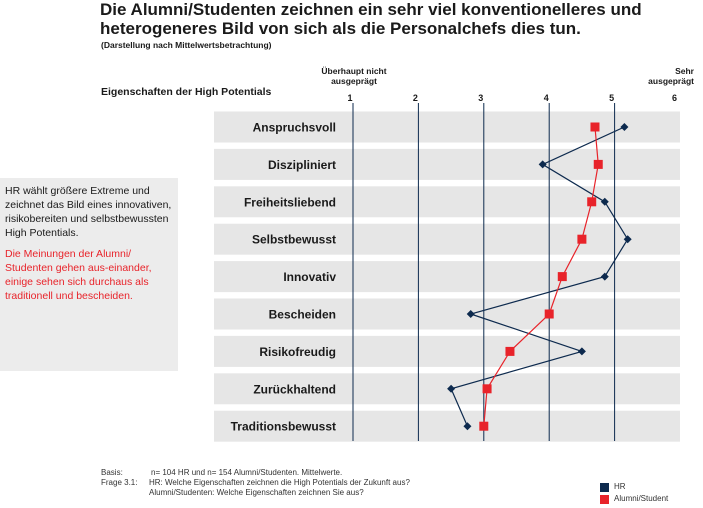 The height and width of the screenshot is (508, 703). Describe the element at coordinates (604, 487) in the screenshot. I see `legend-swatch-hr` at that location.